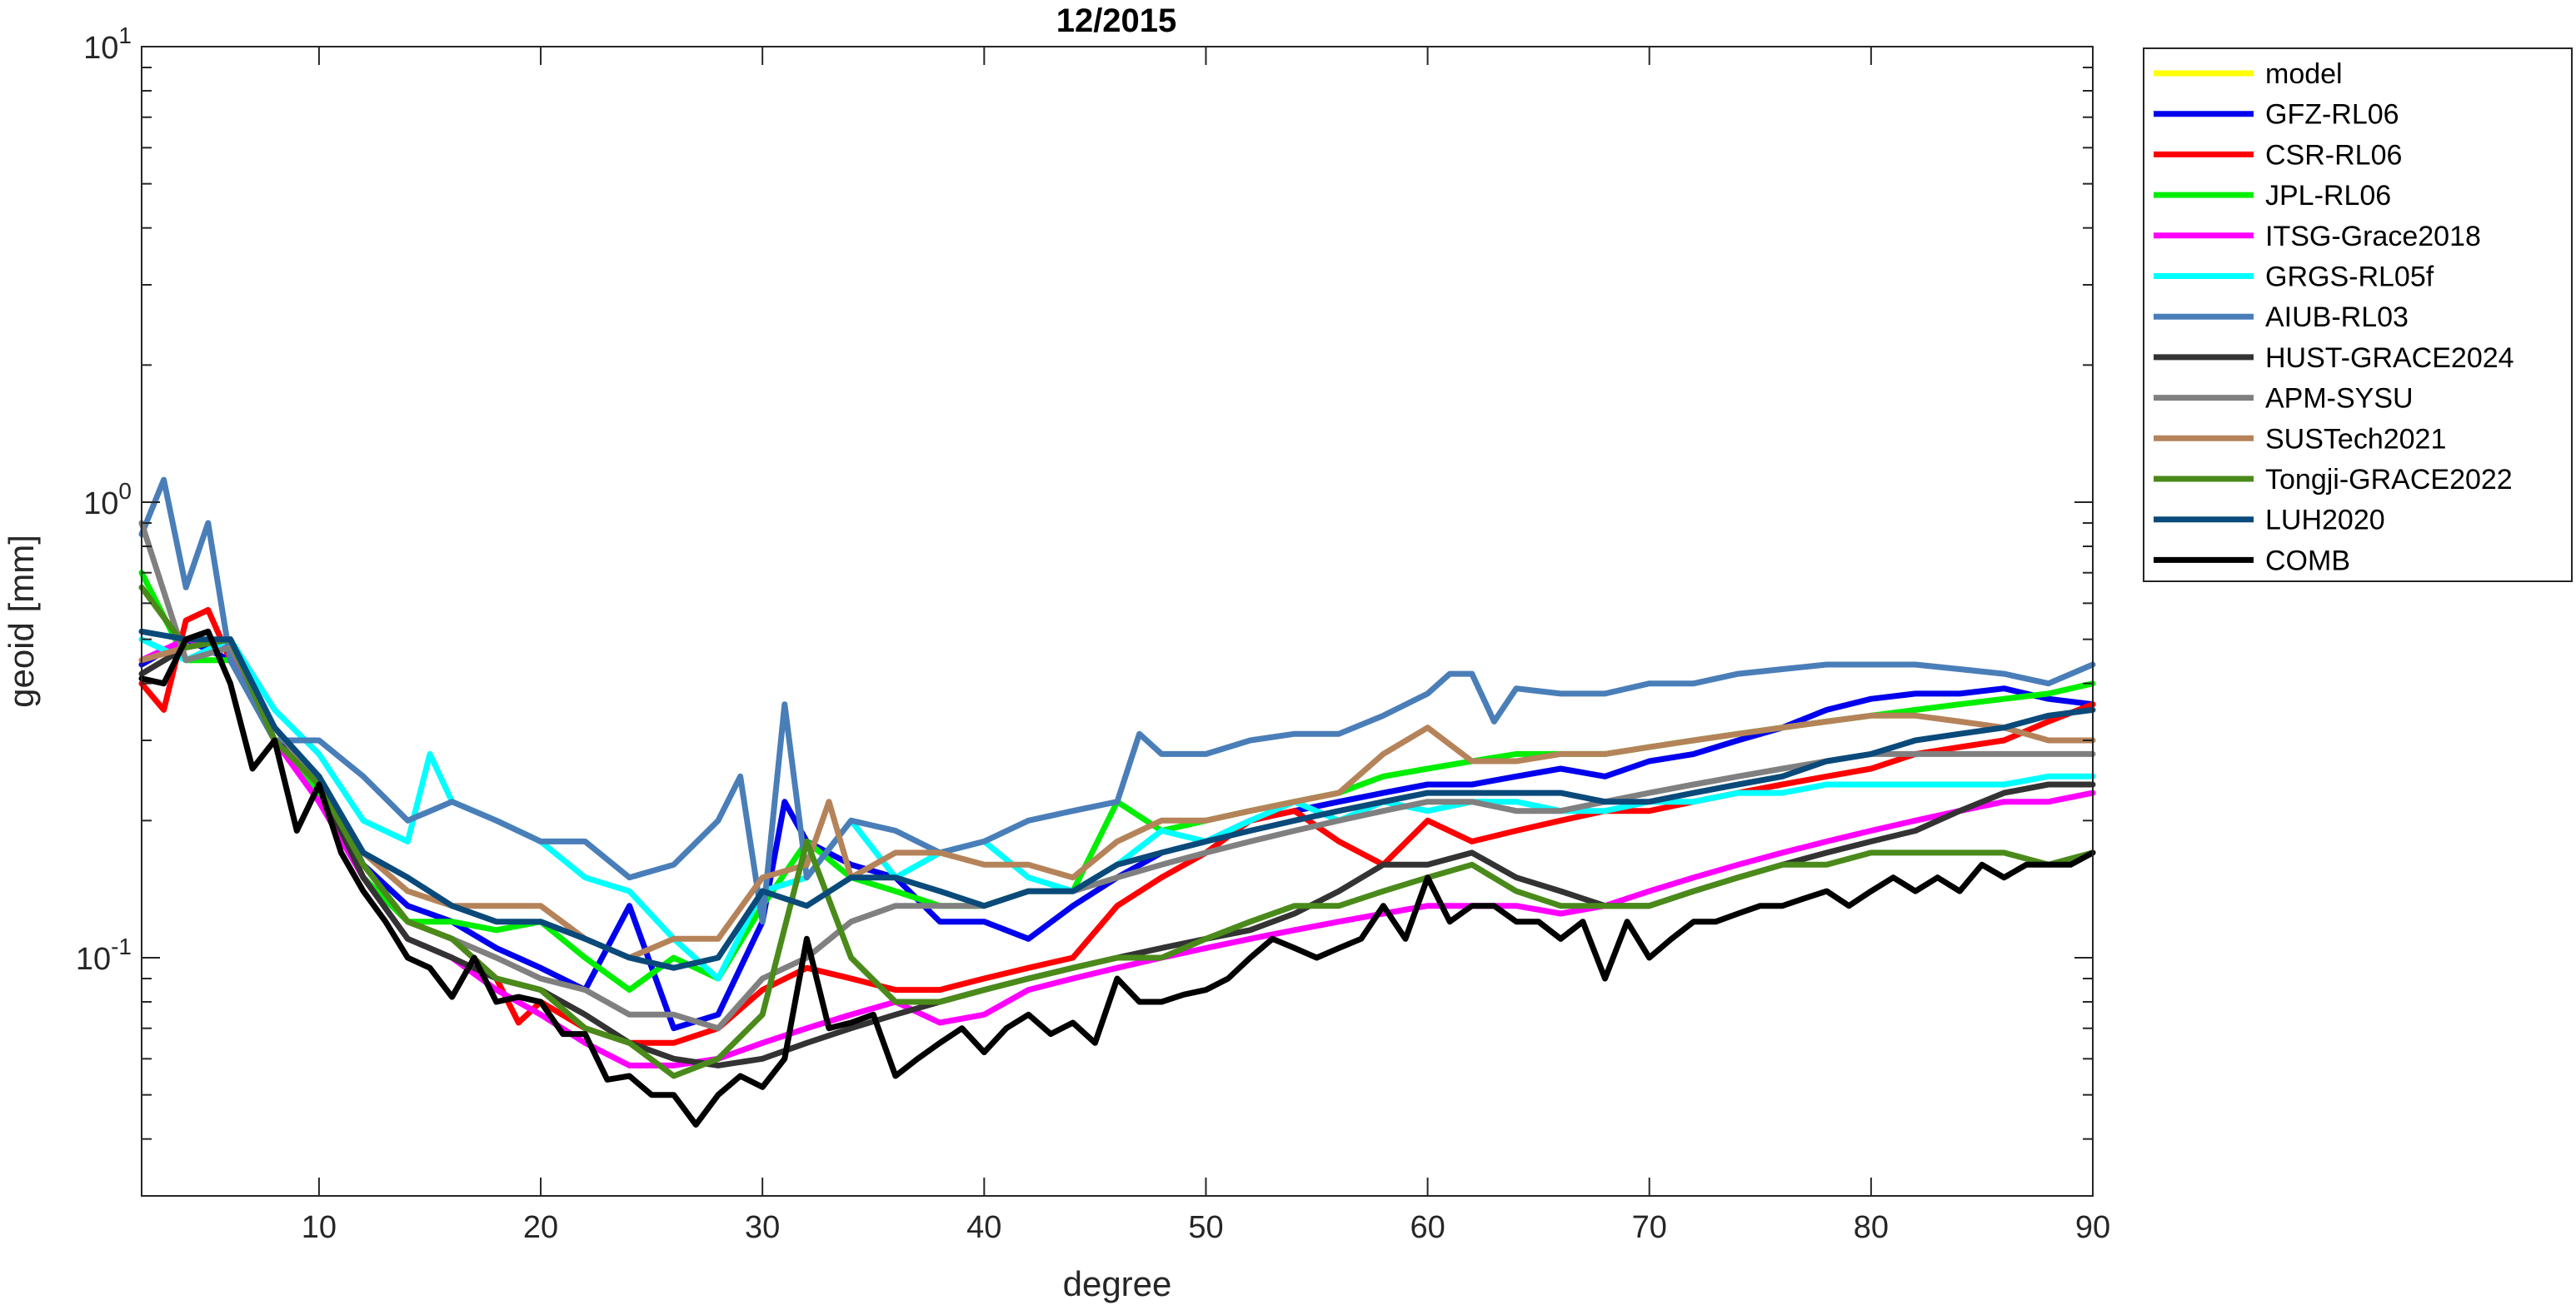 Image resolution: width=2576 pixels, height=1305 pixels. What do you see at coordinates (319, 1227) in the screenshot?
I see `x-tick-label: 10` at bounding box center [319, 1227].